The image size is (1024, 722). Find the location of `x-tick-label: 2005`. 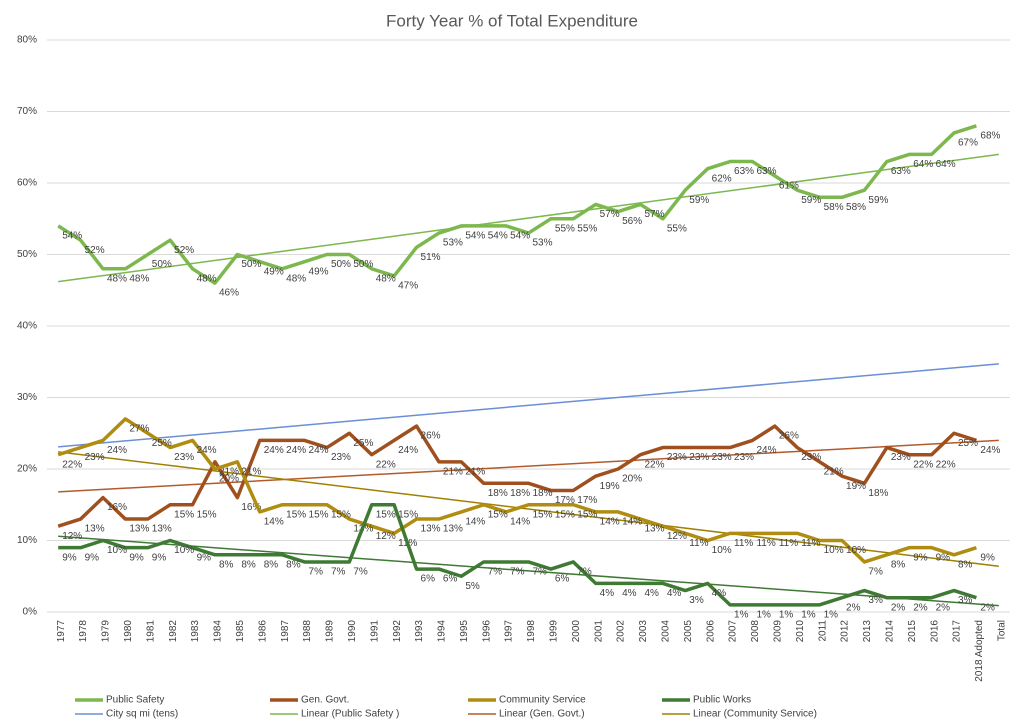

x-tick-label: 2005 is located at coordinates (688, 631).